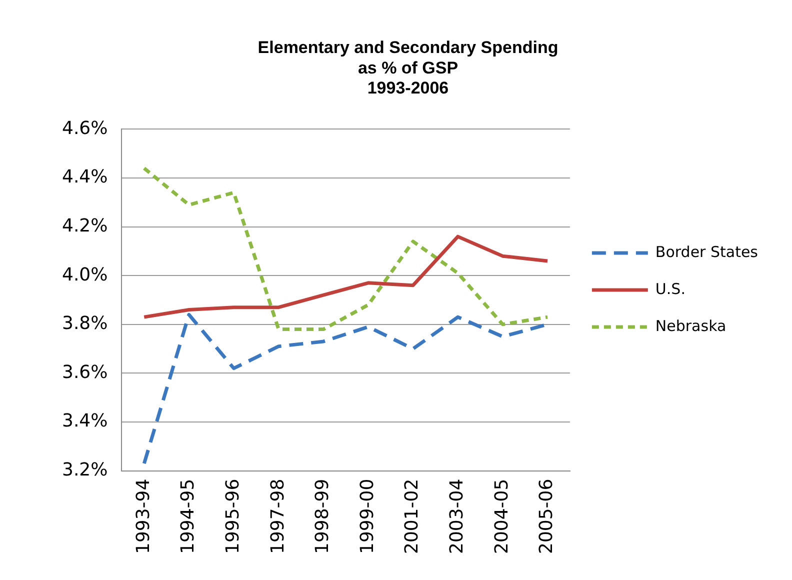 The height and width of the screenshot is (580, 792). What do you see at coordinates (233, 516) in the screenshot?
I see `x-tick-label: 1995-96` at bounding box center [233, 516].